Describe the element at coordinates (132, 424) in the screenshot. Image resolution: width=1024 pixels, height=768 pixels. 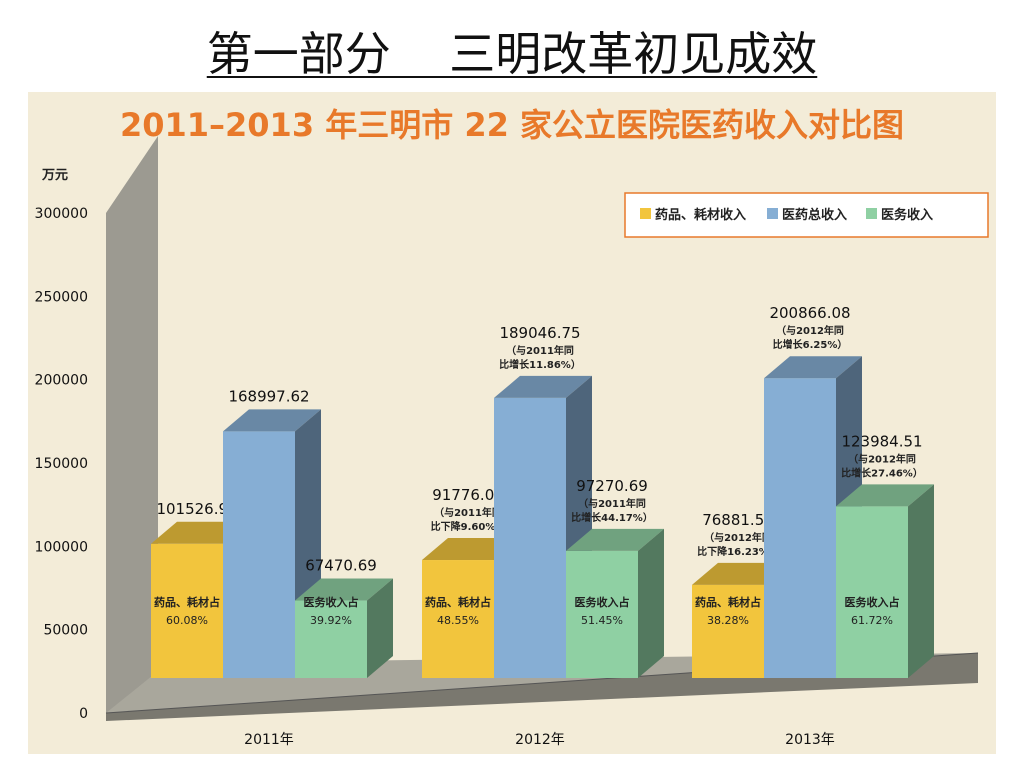
I see `back-wall` at that location.